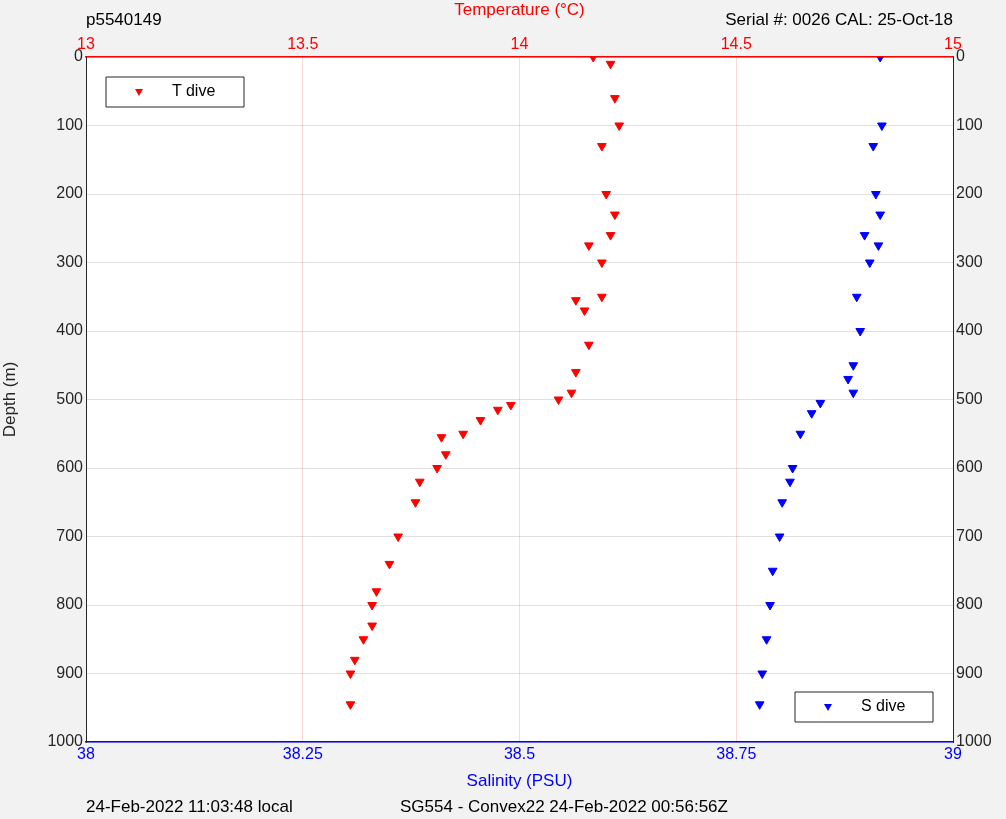 The width and height of the screenshot is (1006, 819). What do you see at coordinates (70, 124) in the screenshot?
I see `y-tick-label: 100` at bounding box center [70, 124].